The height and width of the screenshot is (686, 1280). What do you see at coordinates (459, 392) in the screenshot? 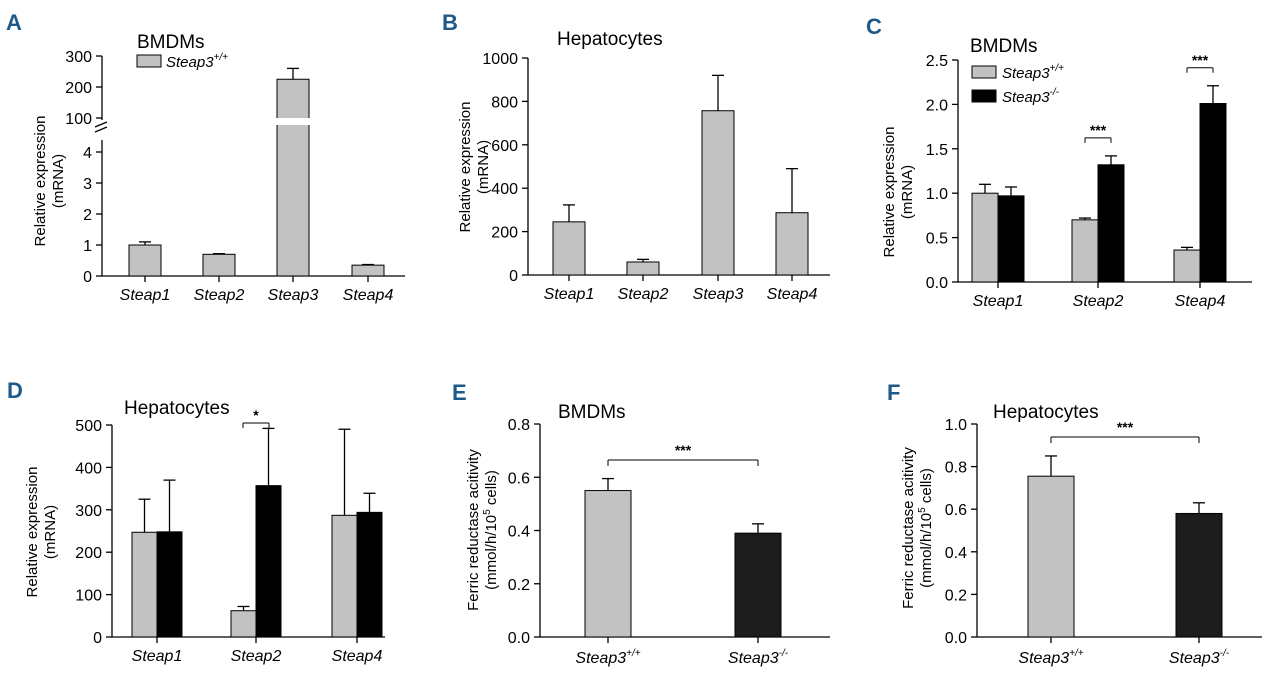
I see `panel-letter-e: E` at bounding box center [459, 392].